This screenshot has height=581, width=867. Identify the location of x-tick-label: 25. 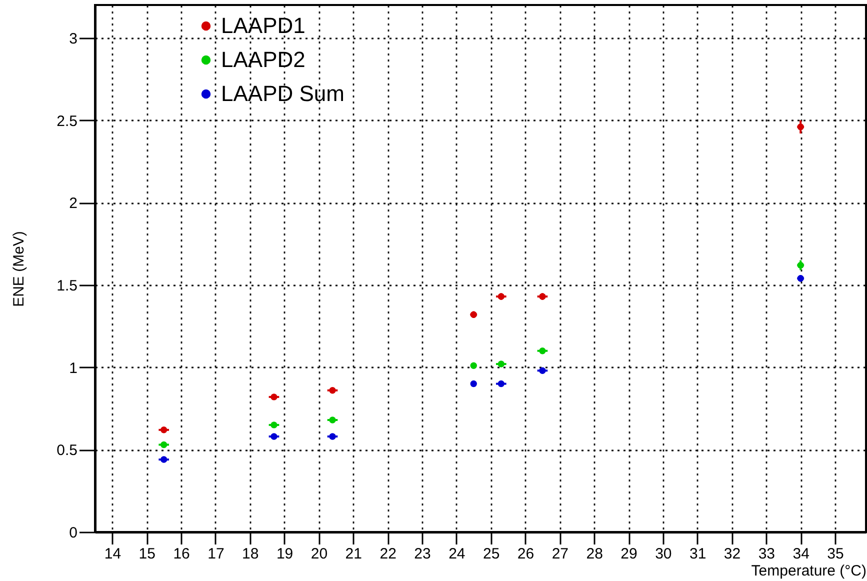
(491, 554).